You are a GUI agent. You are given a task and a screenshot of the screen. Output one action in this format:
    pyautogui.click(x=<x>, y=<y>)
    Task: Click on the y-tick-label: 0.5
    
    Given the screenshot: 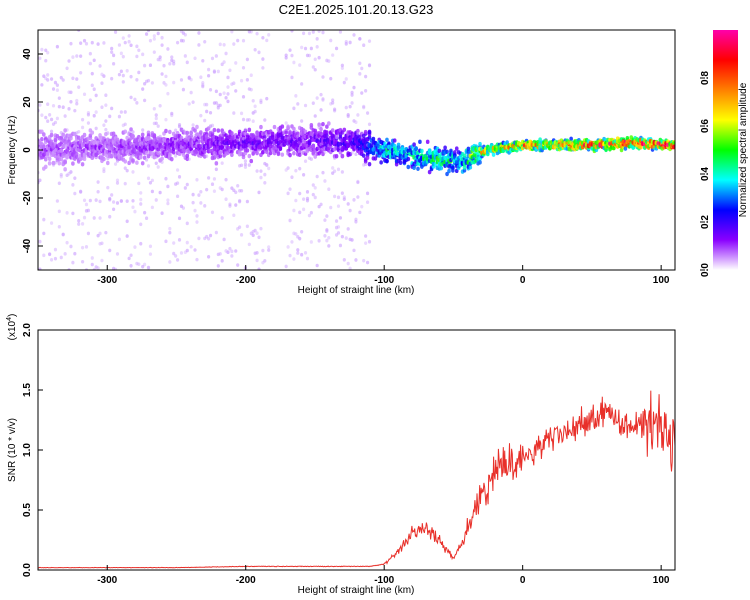 What is the action you would take?
    pyautogui.click(x=27, y=510)
    